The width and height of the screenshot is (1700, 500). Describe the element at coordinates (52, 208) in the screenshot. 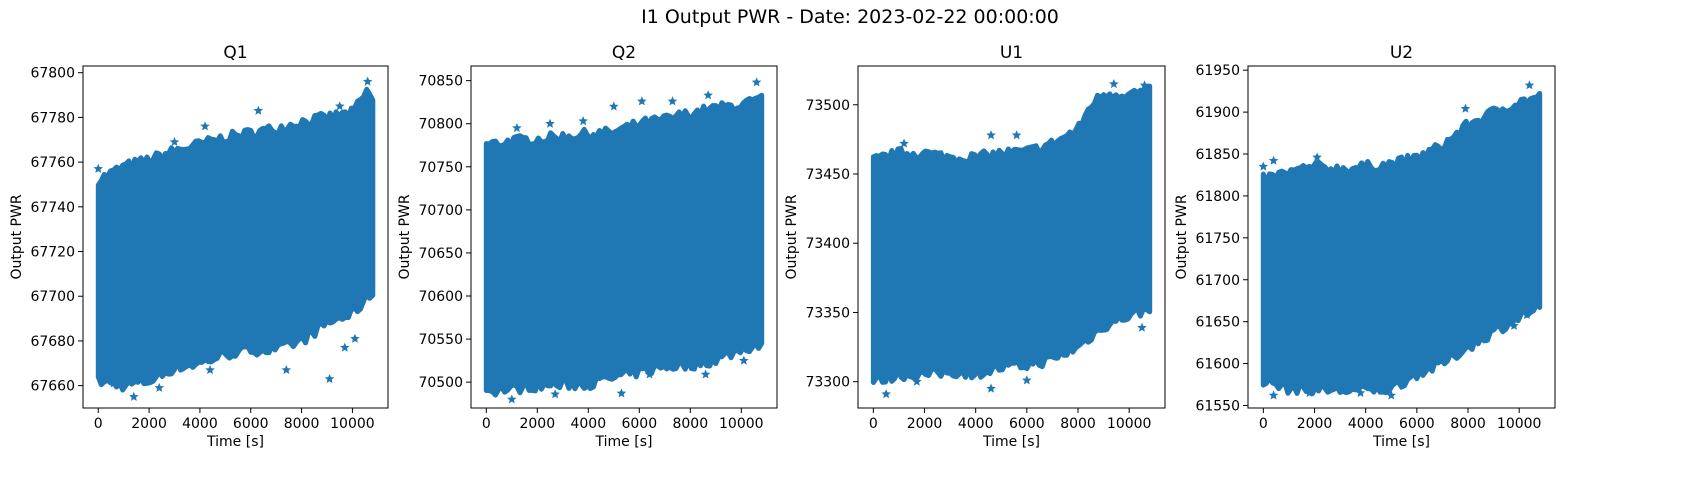

I see `y-tick-label: 67740` at that location.